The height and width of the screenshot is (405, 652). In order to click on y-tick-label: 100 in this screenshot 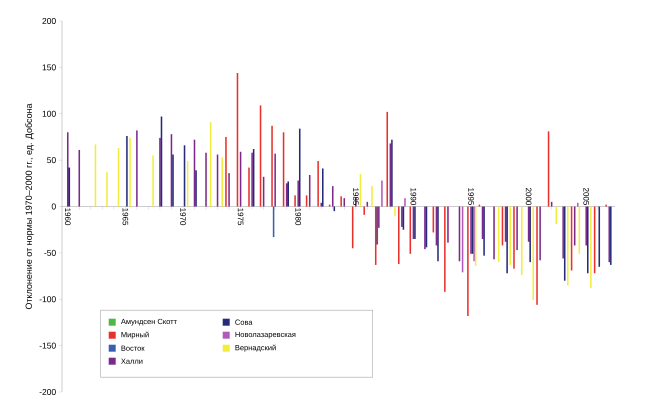, I will do `click(49, 113)`.